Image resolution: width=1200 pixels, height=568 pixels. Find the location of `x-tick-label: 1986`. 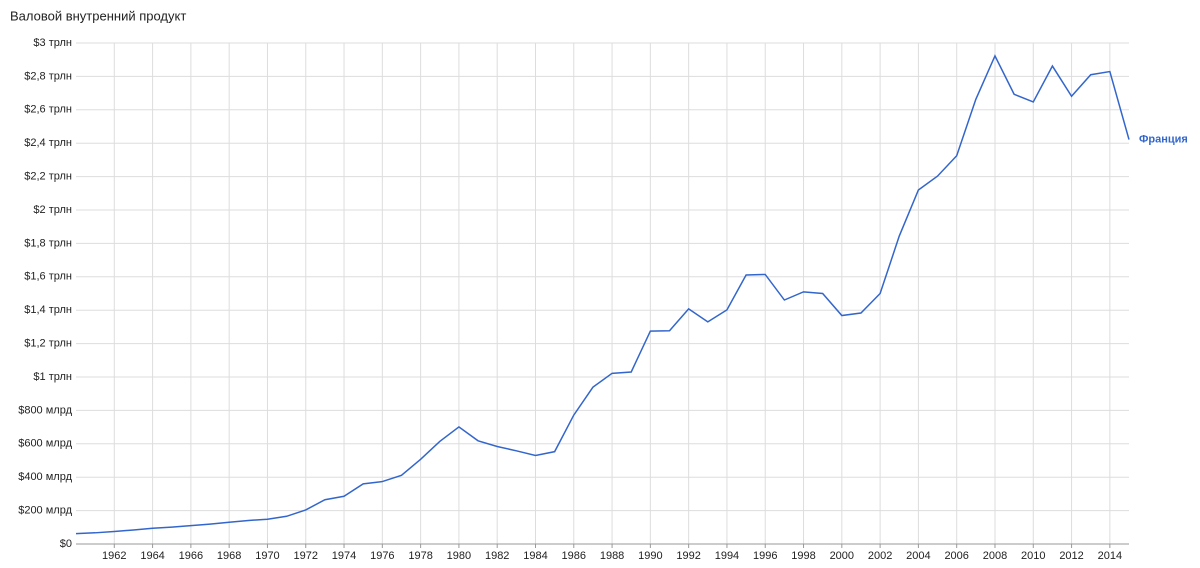

x-tick-label: 1986 is located at coordinates (574, 556).